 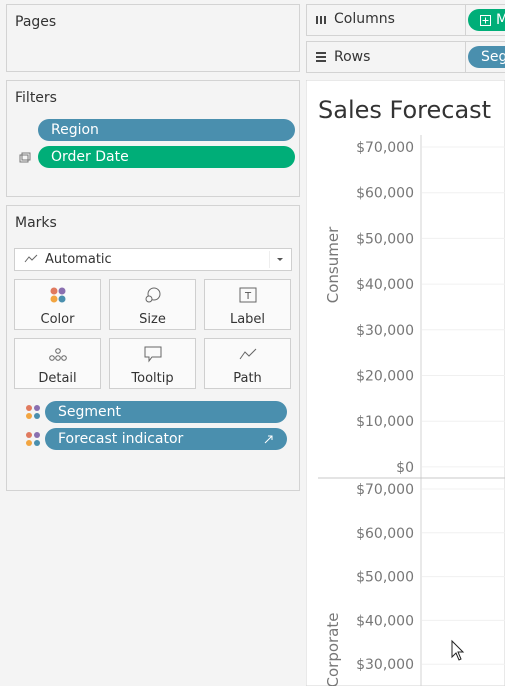 What do you see at coordinates (152, 319) in the screenshot?
I see `button-label: Size` at bounding box center [152, 319].